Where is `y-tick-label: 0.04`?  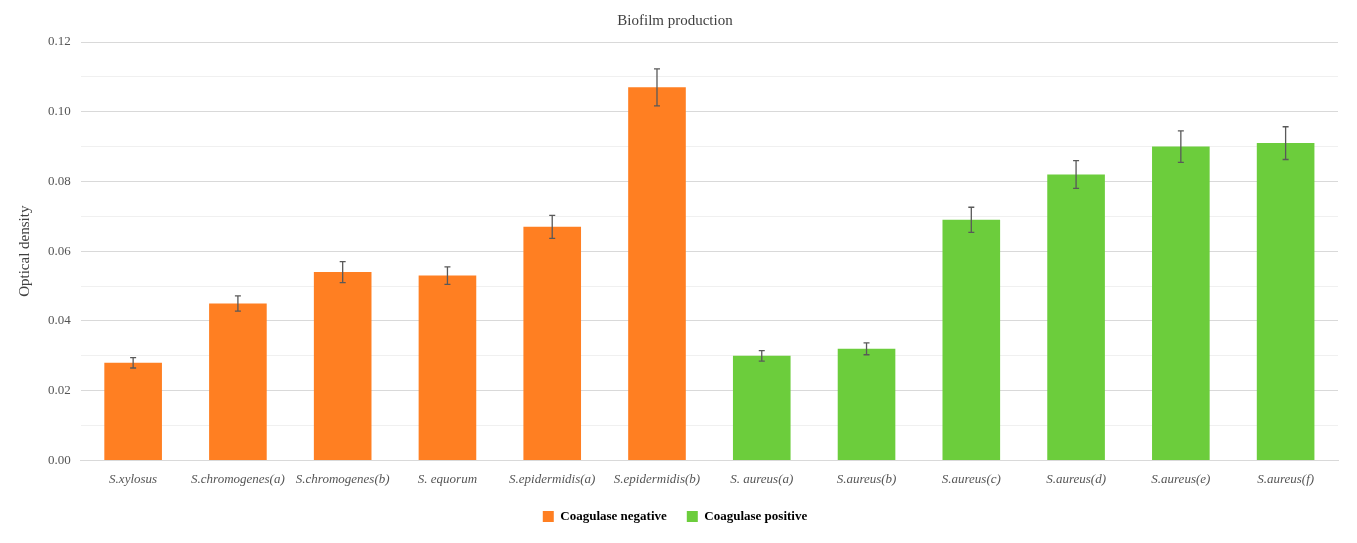
y-tick-label: 0.04 is located at coordinates (60, 320).